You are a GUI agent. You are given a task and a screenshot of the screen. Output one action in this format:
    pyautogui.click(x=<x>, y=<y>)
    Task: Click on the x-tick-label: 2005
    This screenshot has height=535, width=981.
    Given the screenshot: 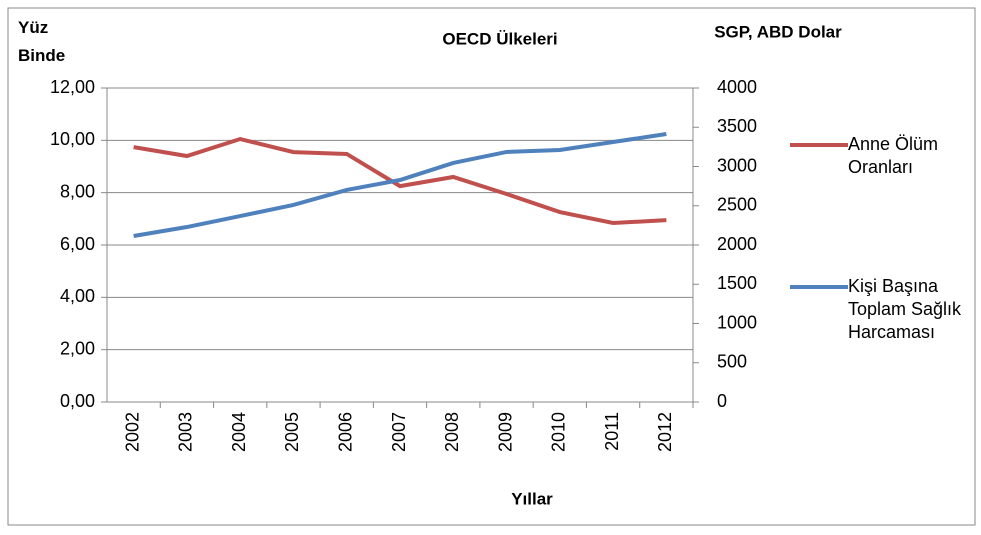 What is the action you would take?
    pyautogui.click(x=292, y=432)
    